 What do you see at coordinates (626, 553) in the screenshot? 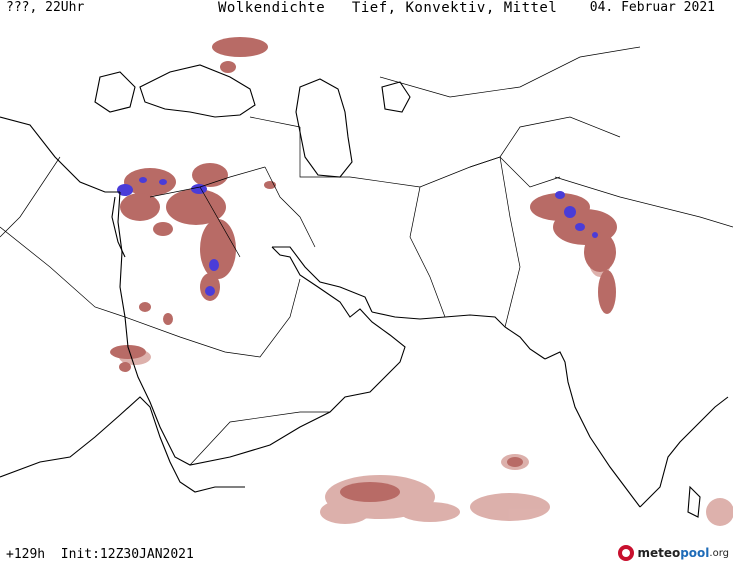
I see `globe-icon` at bounding box center [626, 553].